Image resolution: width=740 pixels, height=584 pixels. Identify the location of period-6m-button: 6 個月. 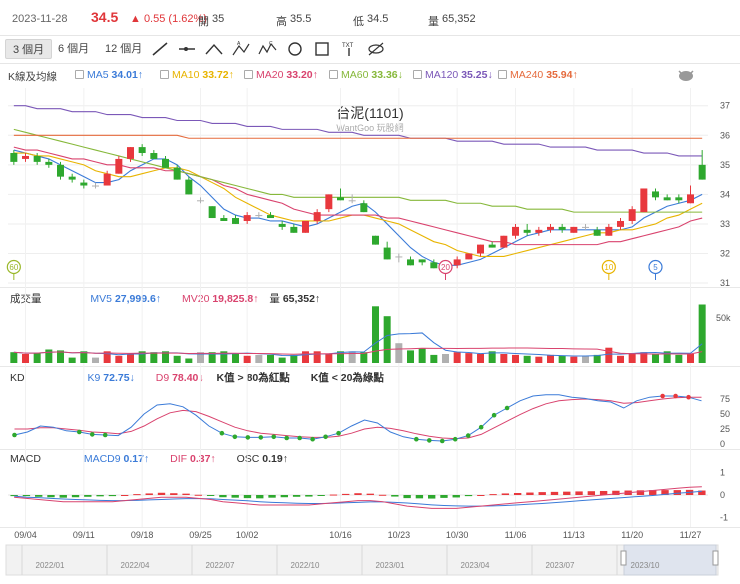
(74, 49).